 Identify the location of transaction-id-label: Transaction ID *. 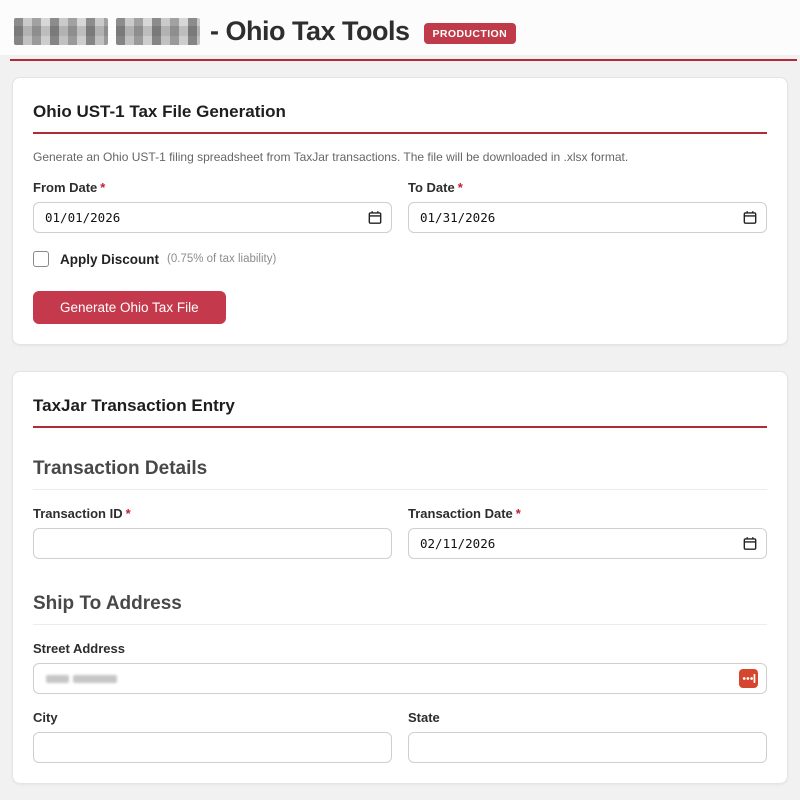
(82, 513).